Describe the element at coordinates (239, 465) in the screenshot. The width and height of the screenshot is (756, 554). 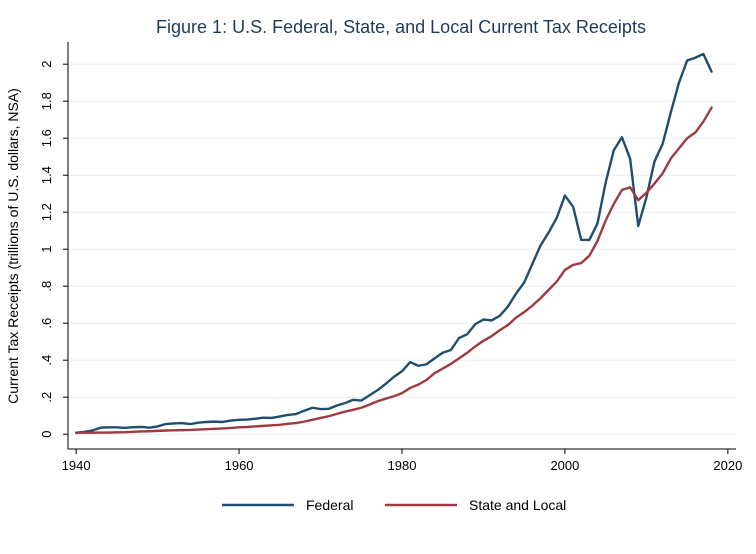
I see `x-tick-label: 1960` at that location.